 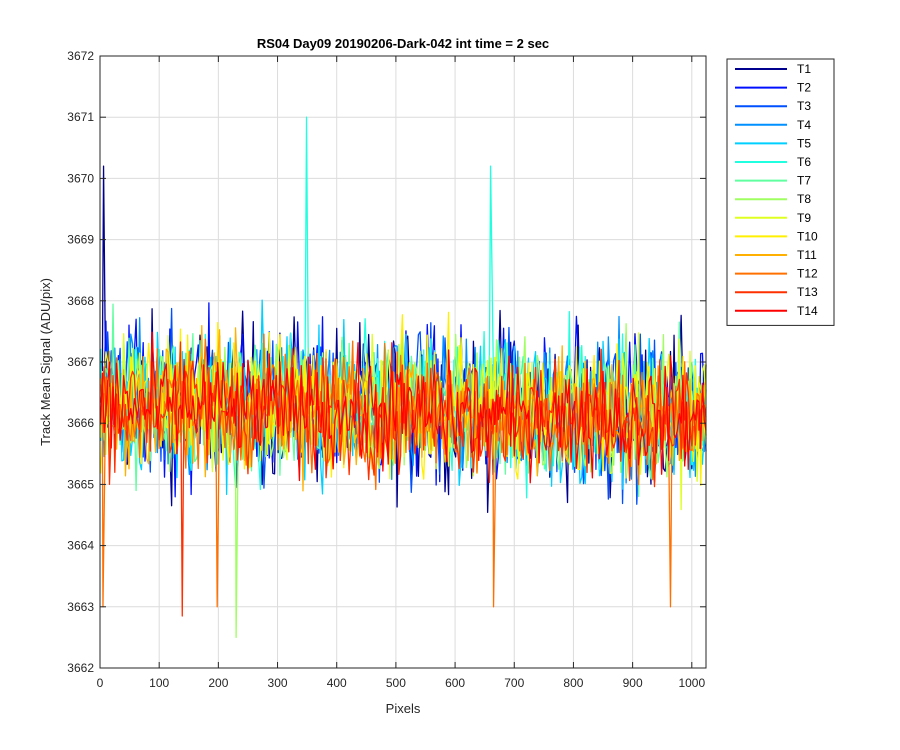 What do you see at coordinates (80, 56) in the screenshot?
I see `y-tick-label: 3672` at bounding box center [80, 56].